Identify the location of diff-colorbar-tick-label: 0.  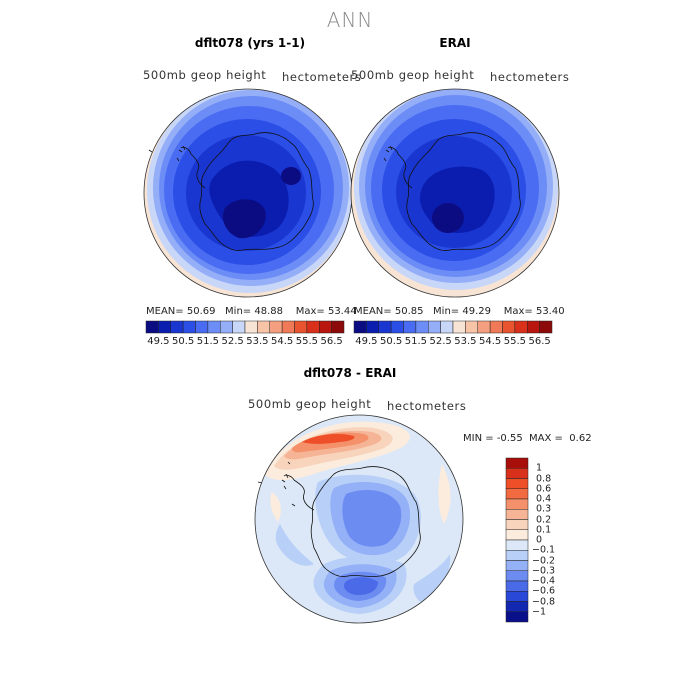
(539, 540).